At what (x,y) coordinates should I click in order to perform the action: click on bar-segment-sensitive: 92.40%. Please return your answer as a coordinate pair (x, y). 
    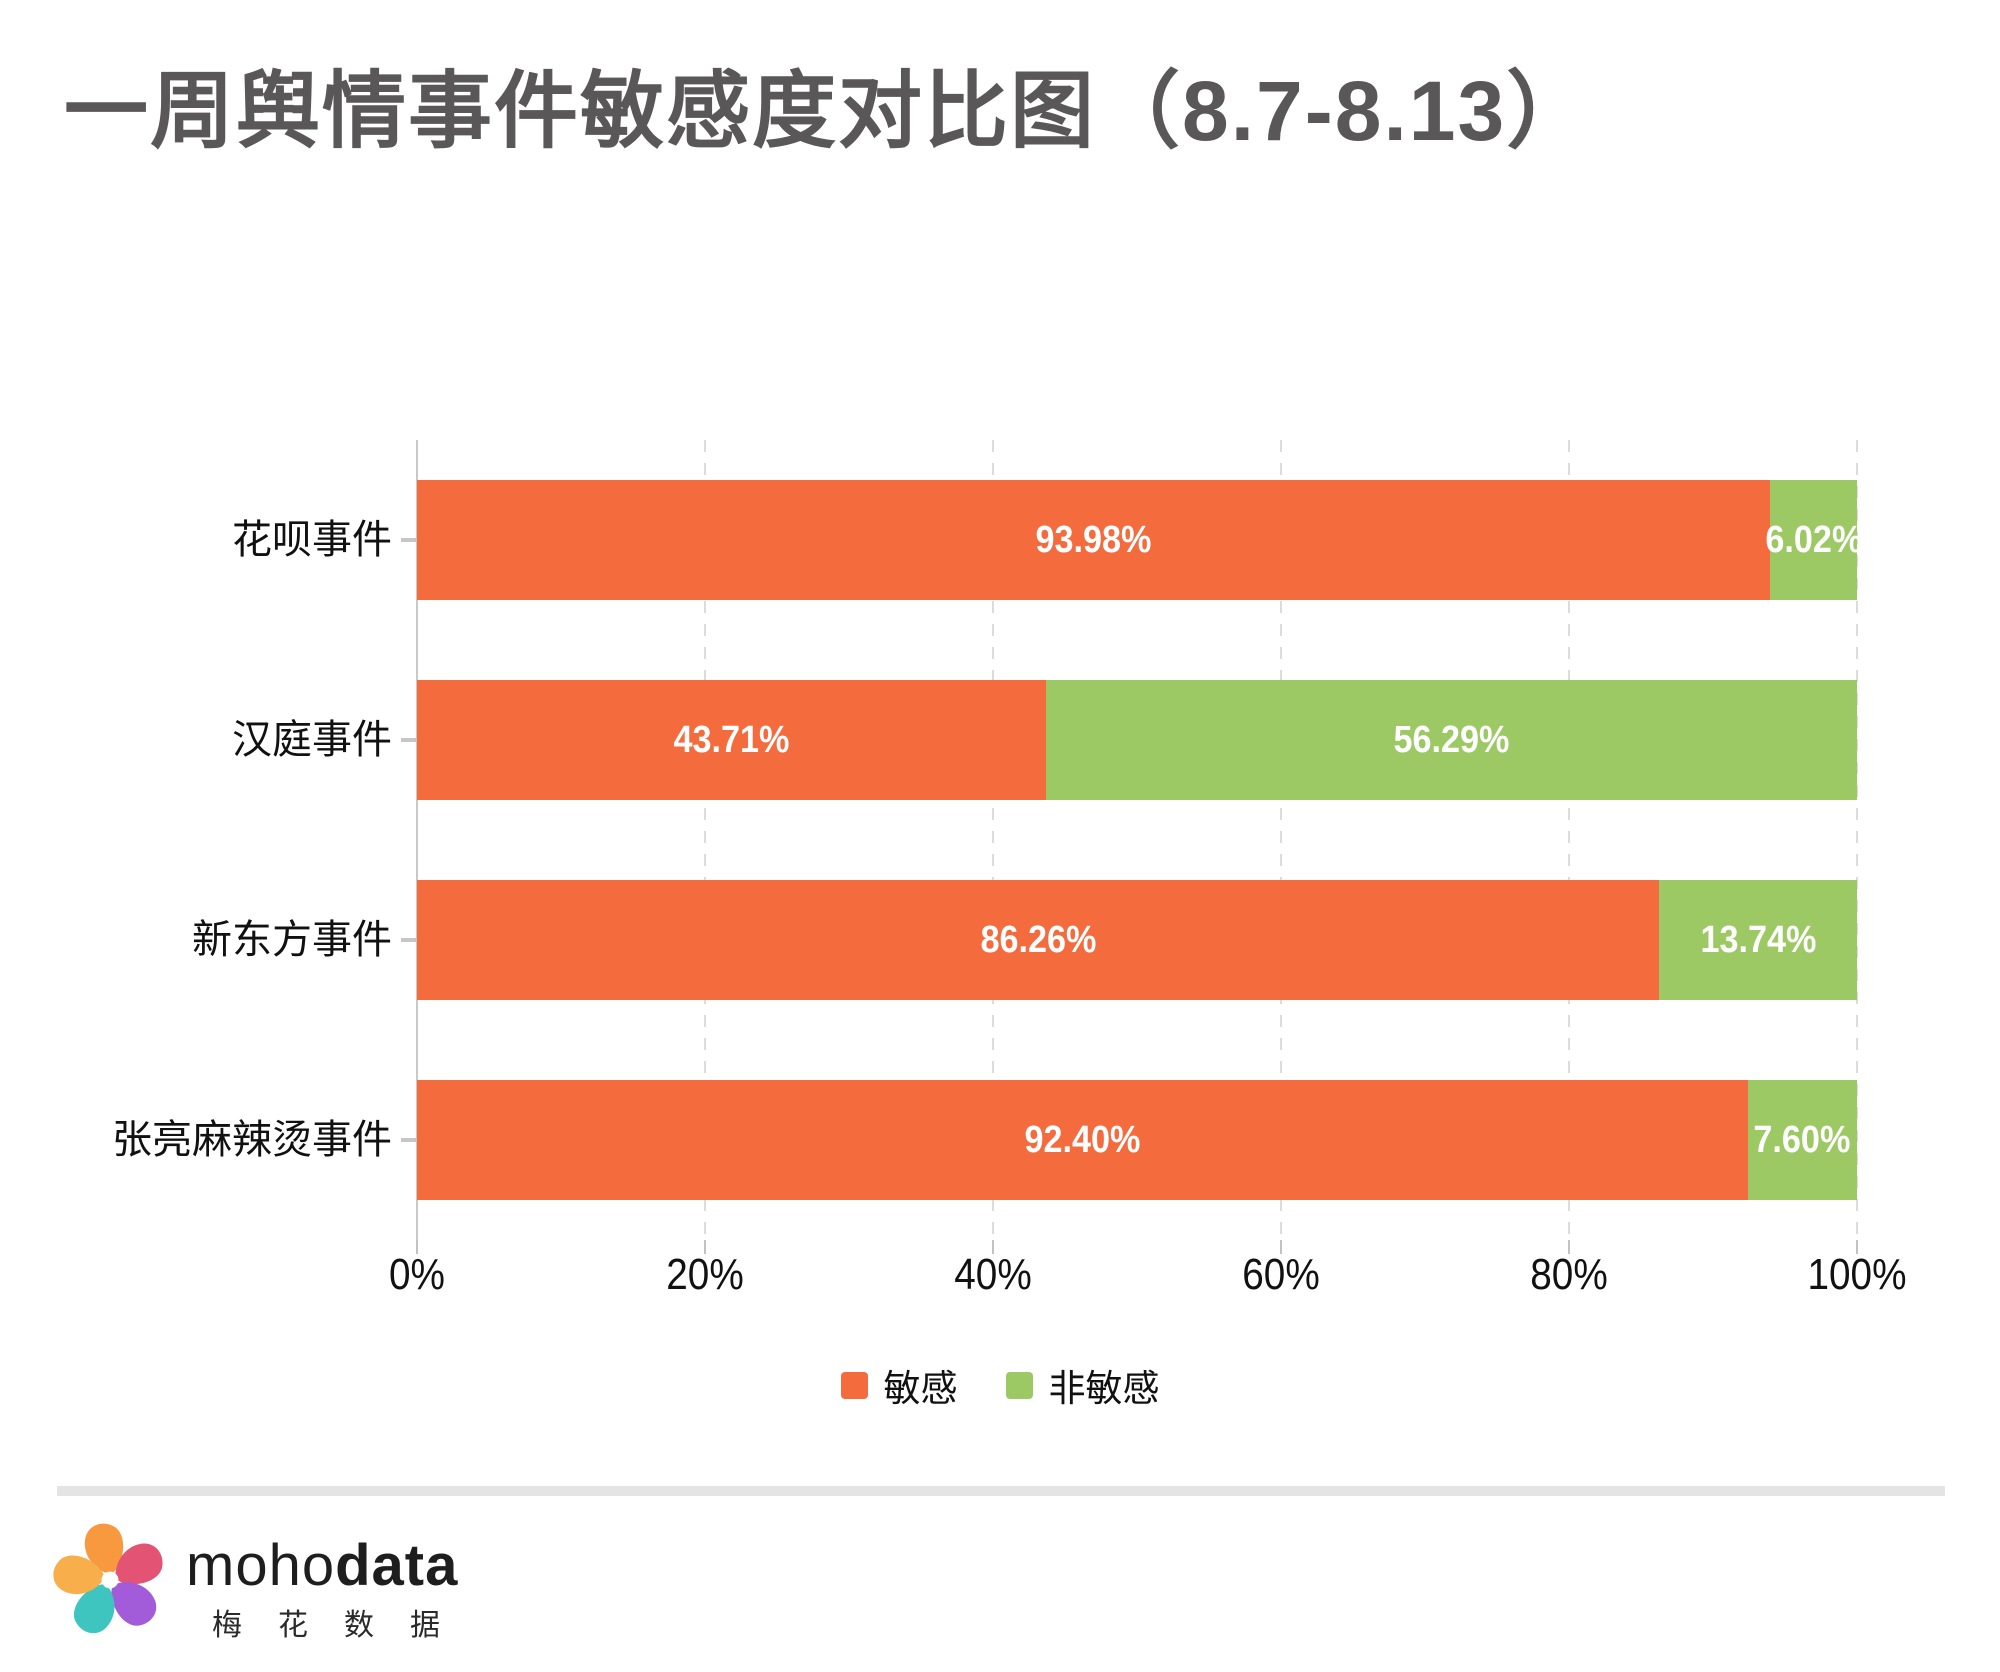
    Looking at the image, I should click on (1082, 1140).